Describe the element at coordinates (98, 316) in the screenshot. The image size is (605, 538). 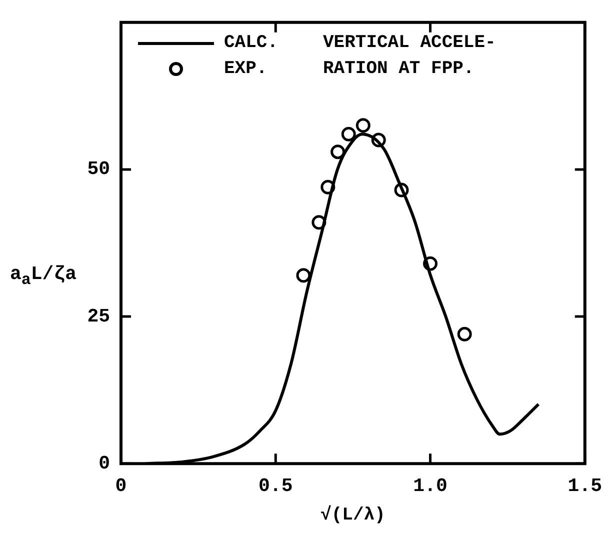
I see `y-tick-label: 25` at that location.